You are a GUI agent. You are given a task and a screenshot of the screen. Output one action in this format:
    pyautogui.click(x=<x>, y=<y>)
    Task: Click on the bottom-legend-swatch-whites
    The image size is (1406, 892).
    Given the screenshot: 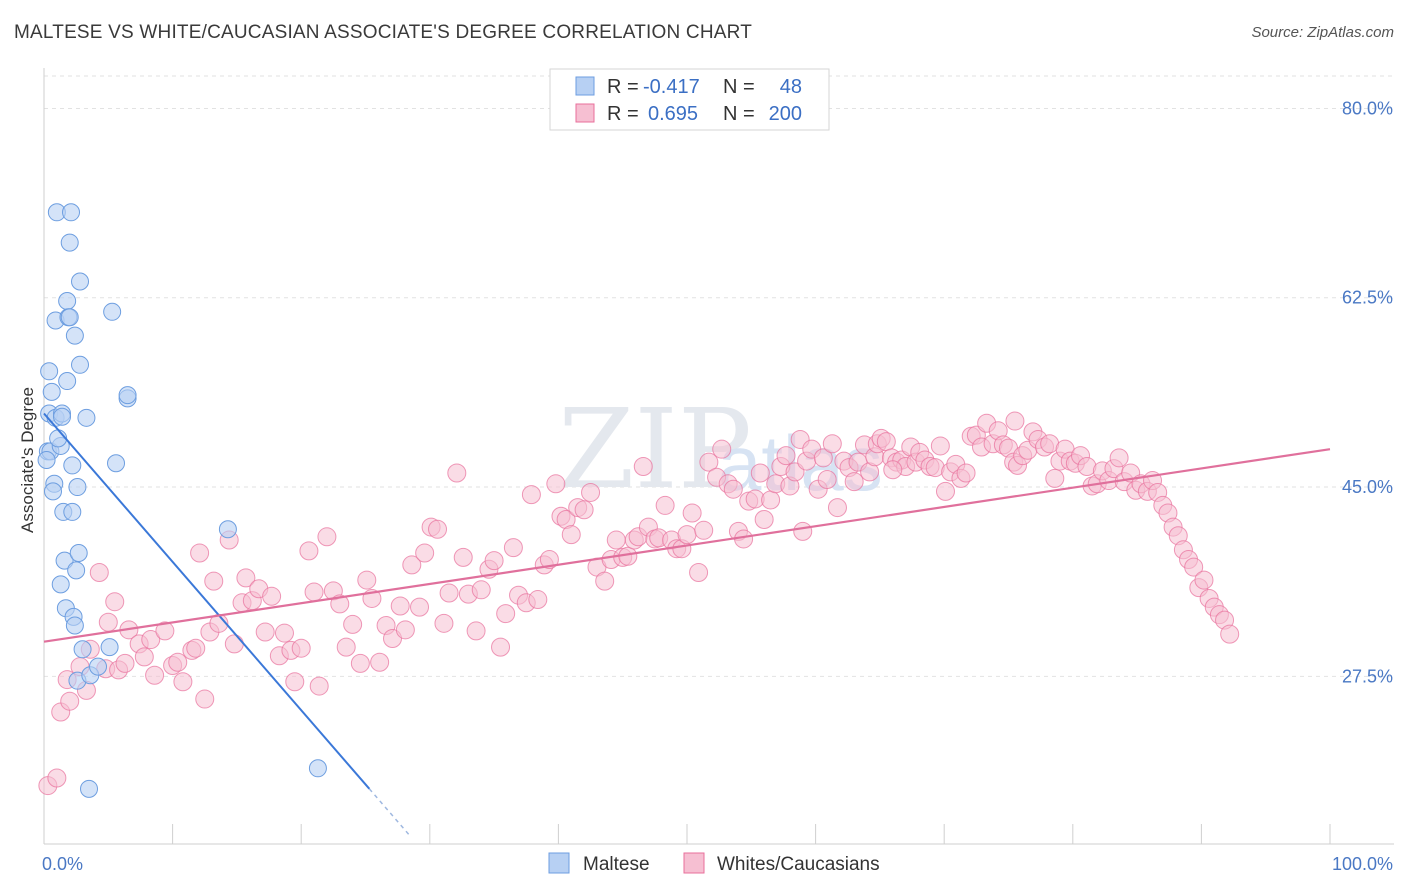 What is the action you would take?
    pyautogui.click(x=694, y=863)
    